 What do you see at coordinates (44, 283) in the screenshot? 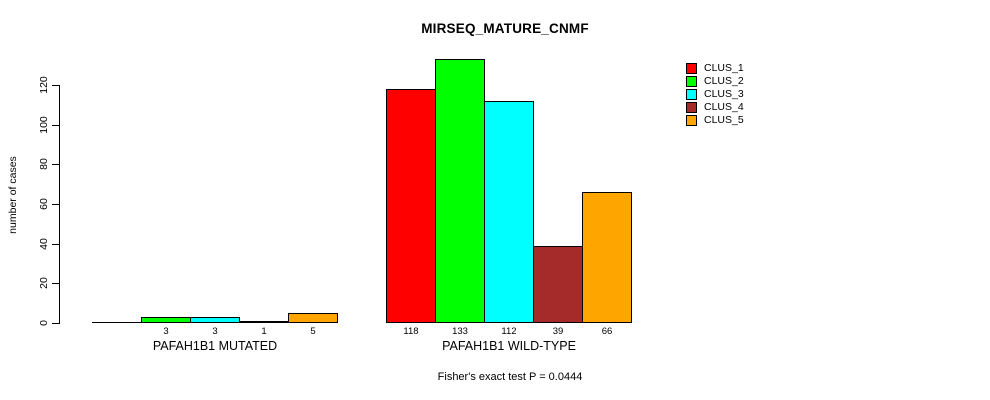
I see `y-tick-label: 20` at bounding box center [44, 283].